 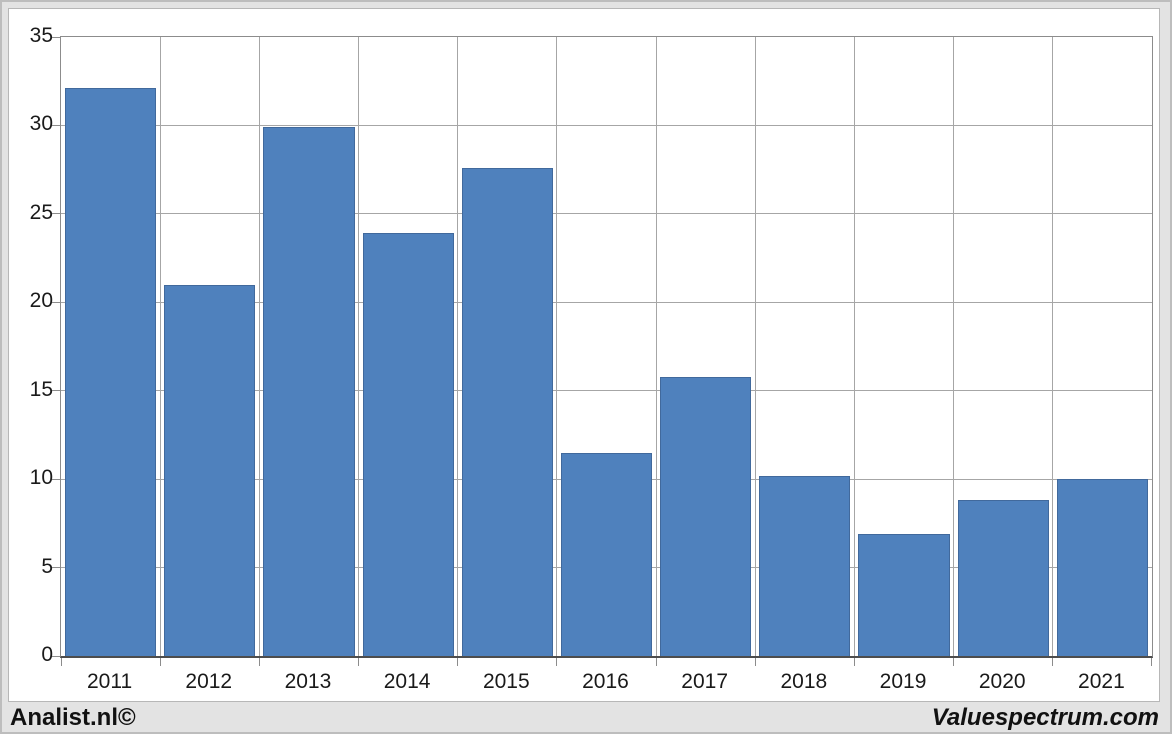 What do you see at coordinates (41, 301) in the screenshot?
I see `y-axis-label-20: 20` at bounding box center [41, 301].